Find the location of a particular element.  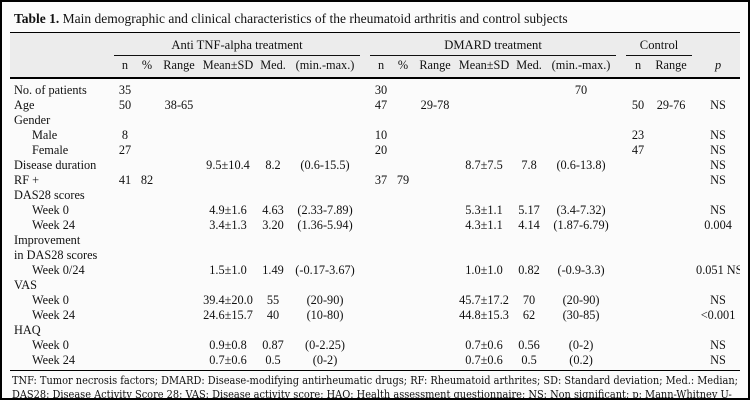

cell-anti-tnf: (0-2) is located at coordinates (325, 360).